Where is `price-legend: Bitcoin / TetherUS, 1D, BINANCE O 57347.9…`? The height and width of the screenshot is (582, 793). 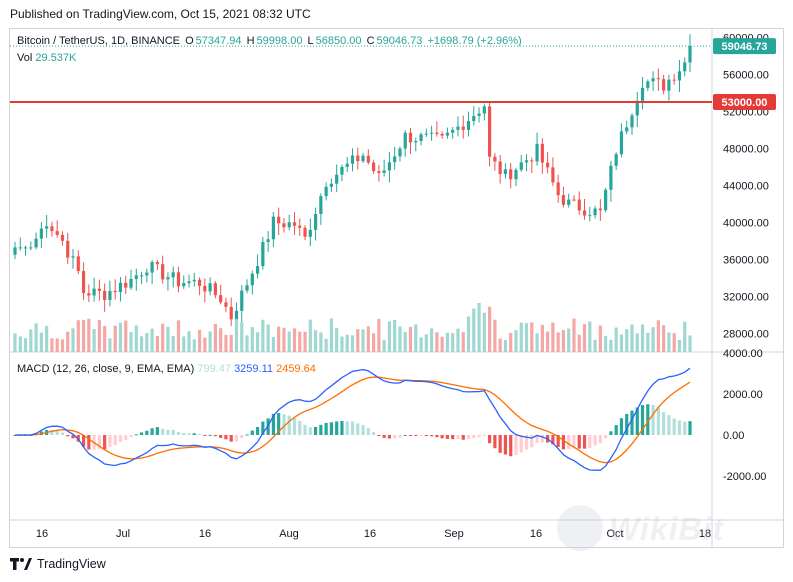
price-legend: Bitcoin / TetherUS, 1D, BINANCE O 57347.9… is located at coordinates (270, 41).